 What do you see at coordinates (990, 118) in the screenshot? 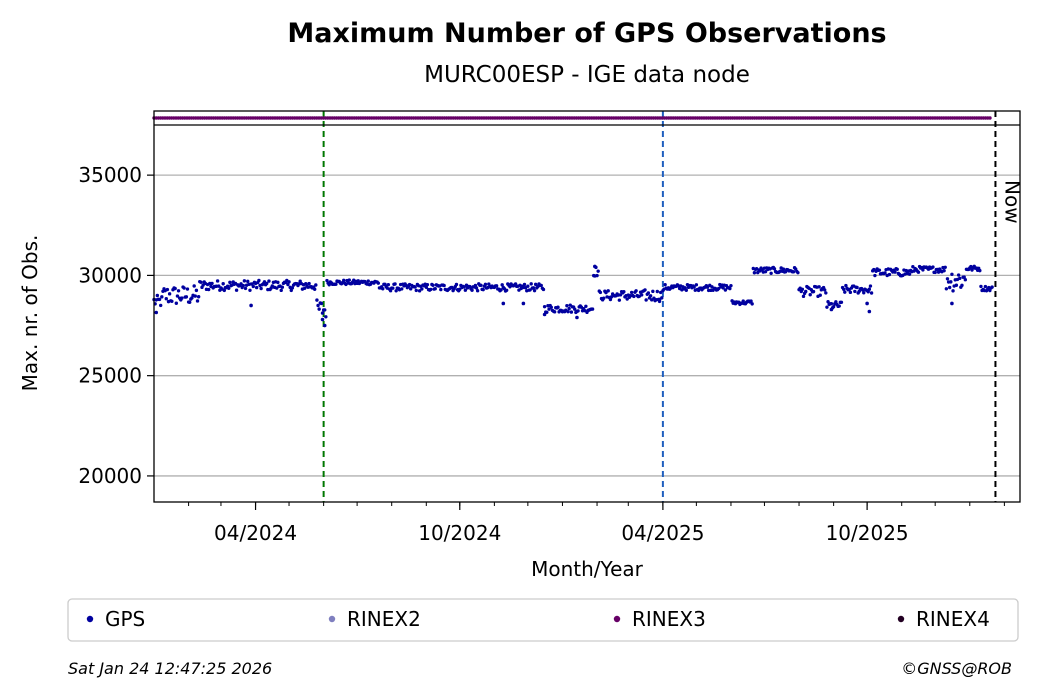
I see `rinex3-point` at bounding box center [990, 118].